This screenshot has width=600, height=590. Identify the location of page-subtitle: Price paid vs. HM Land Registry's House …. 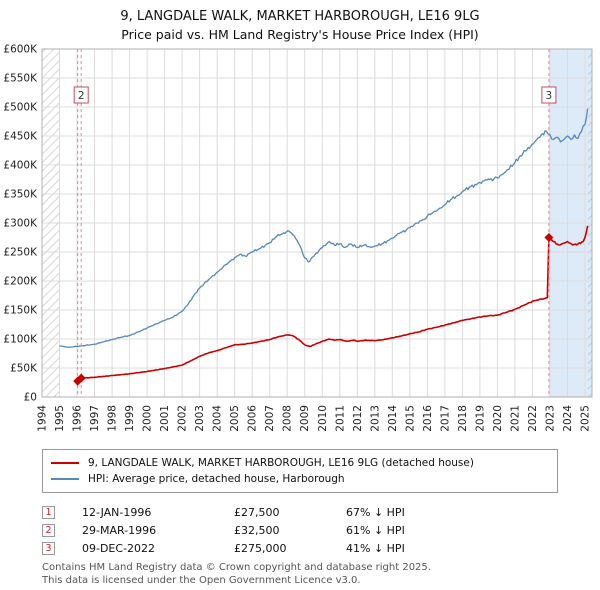
(300, 34).